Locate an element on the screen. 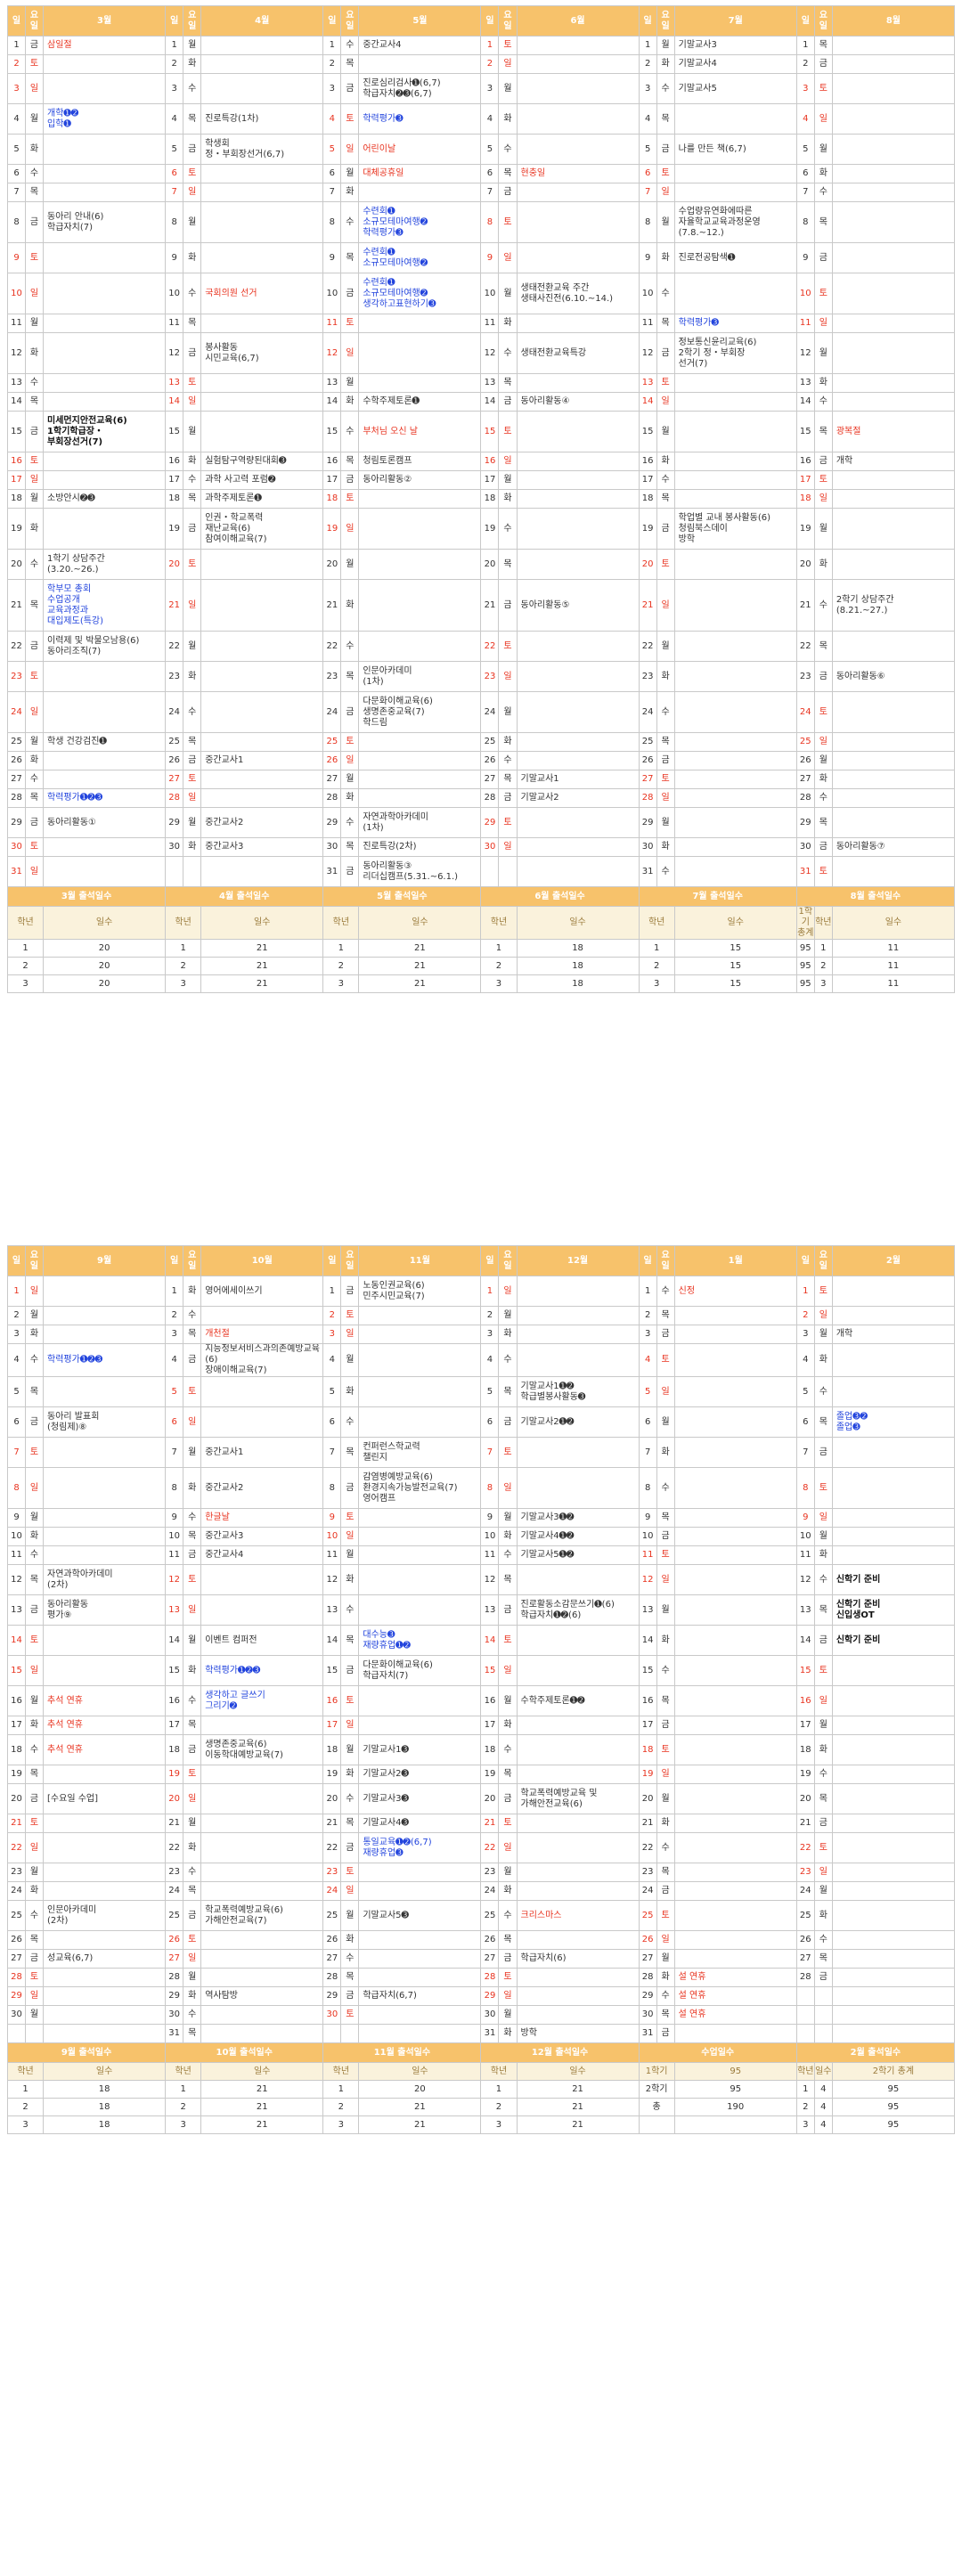  summary-value: 3 is located at coordinates (656, 983).